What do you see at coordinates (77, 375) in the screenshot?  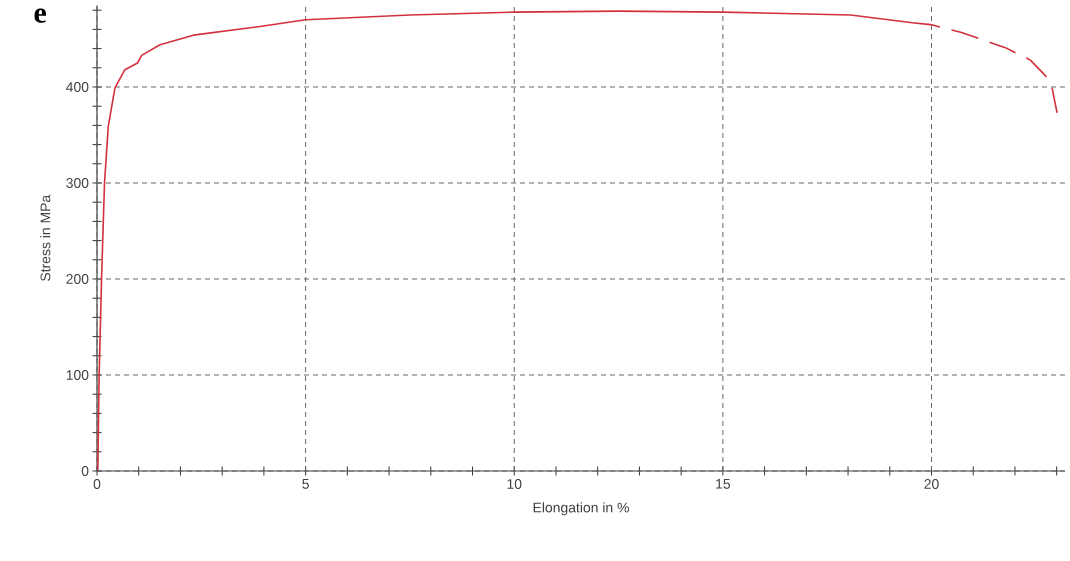 I see `y-tick-label: 100` at bounding box center [77, 375].